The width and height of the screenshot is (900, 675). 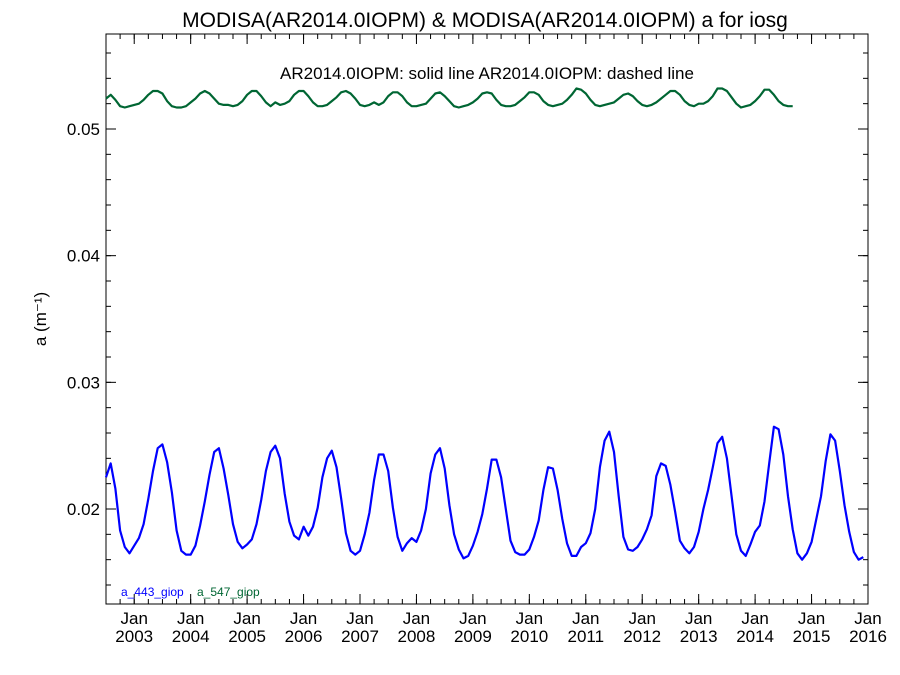 What do you see at coordinates (247, 636) in the screenshot?
I see `x-tick-year-label: 2005` at bounding box center [247, 636].